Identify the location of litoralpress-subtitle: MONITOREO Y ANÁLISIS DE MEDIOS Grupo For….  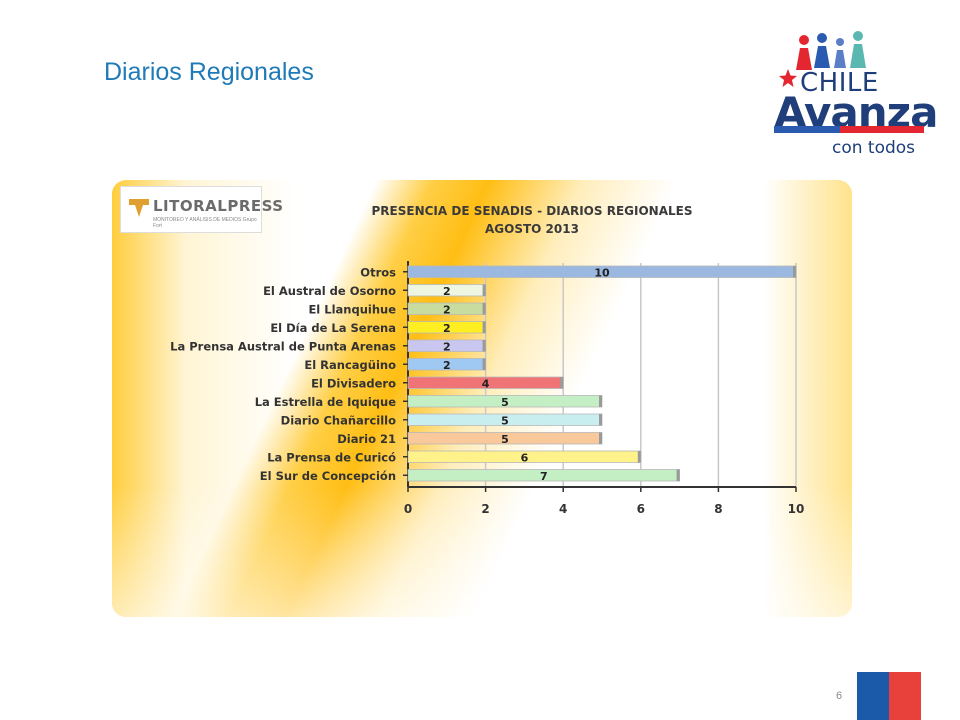
(205, 223).